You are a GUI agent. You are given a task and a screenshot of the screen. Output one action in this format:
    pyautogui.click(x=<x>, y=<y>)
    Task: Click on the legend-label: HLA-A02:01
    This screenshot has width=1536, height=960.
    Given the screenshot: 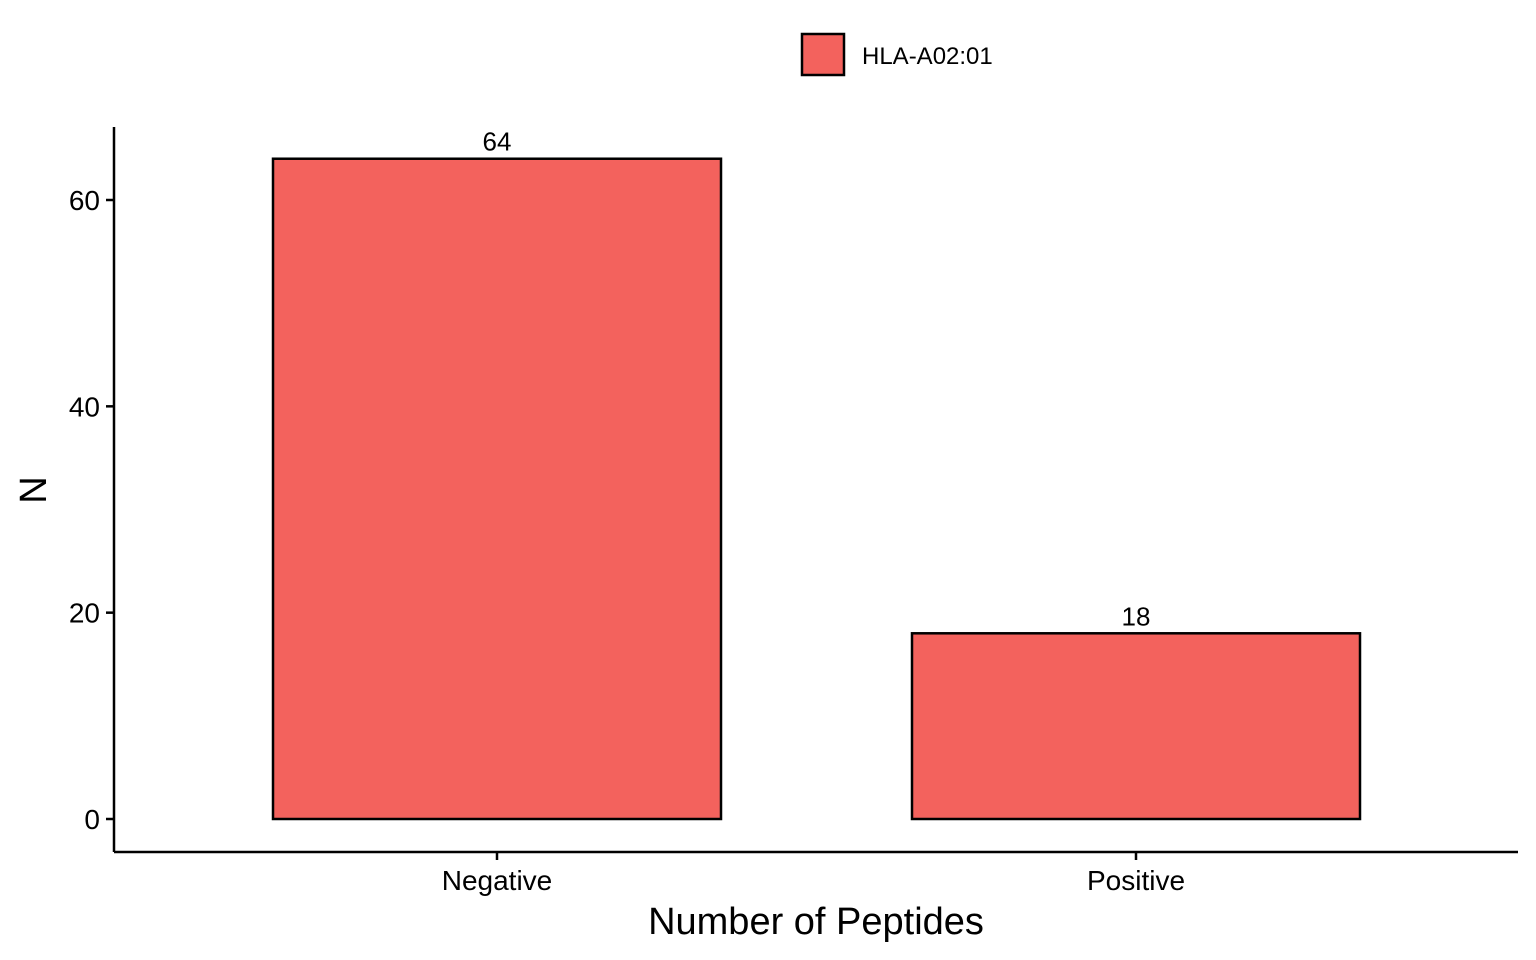 What is the action you would take?
    pyautogui.click(x=927, y=56)
    